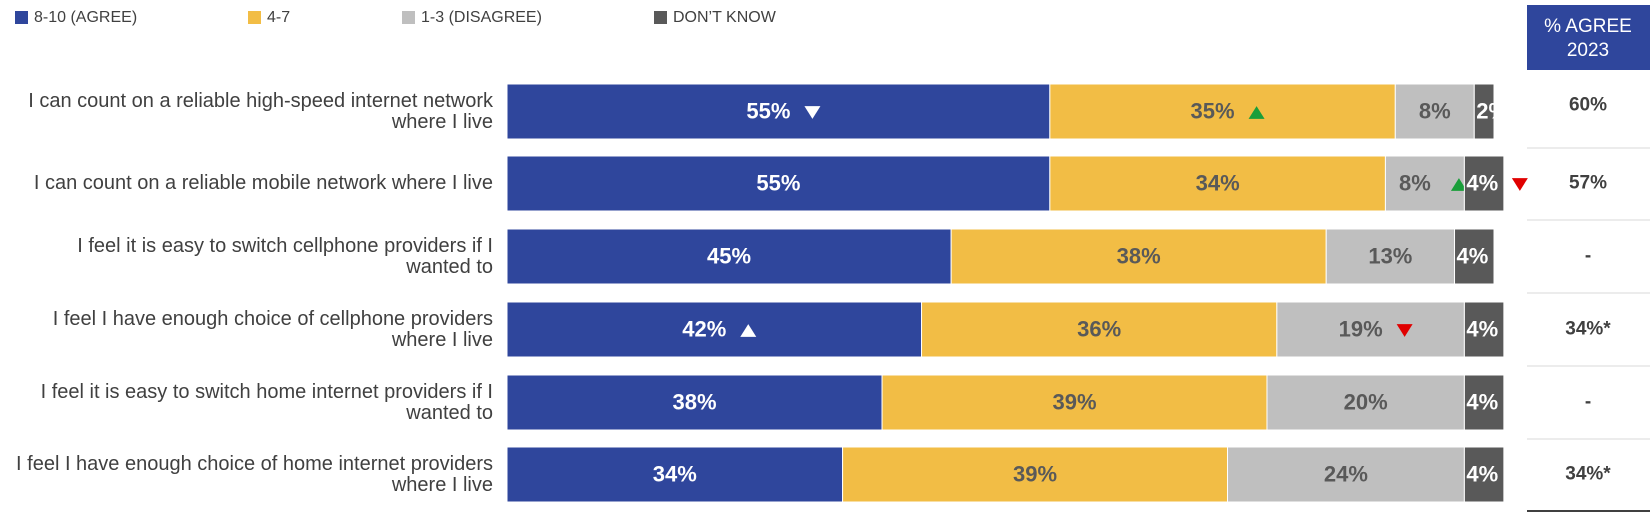  What do you see at coordinates (1588, 183) in the screenshot?
I see `side-value: 57%` at bounding box center [1588, 183].